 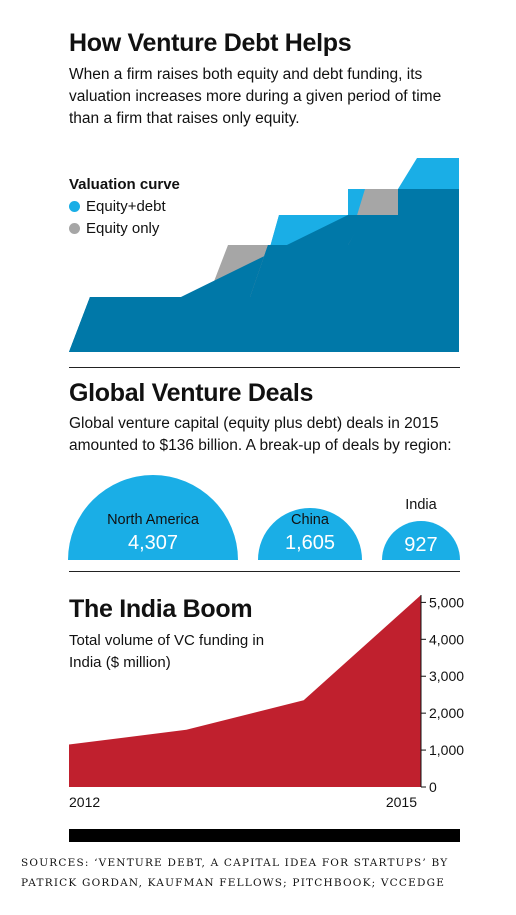 I want to click on regional-deals-bubbles: North America 4,307 China 1,605 India 927, so click(x=258, y=515).